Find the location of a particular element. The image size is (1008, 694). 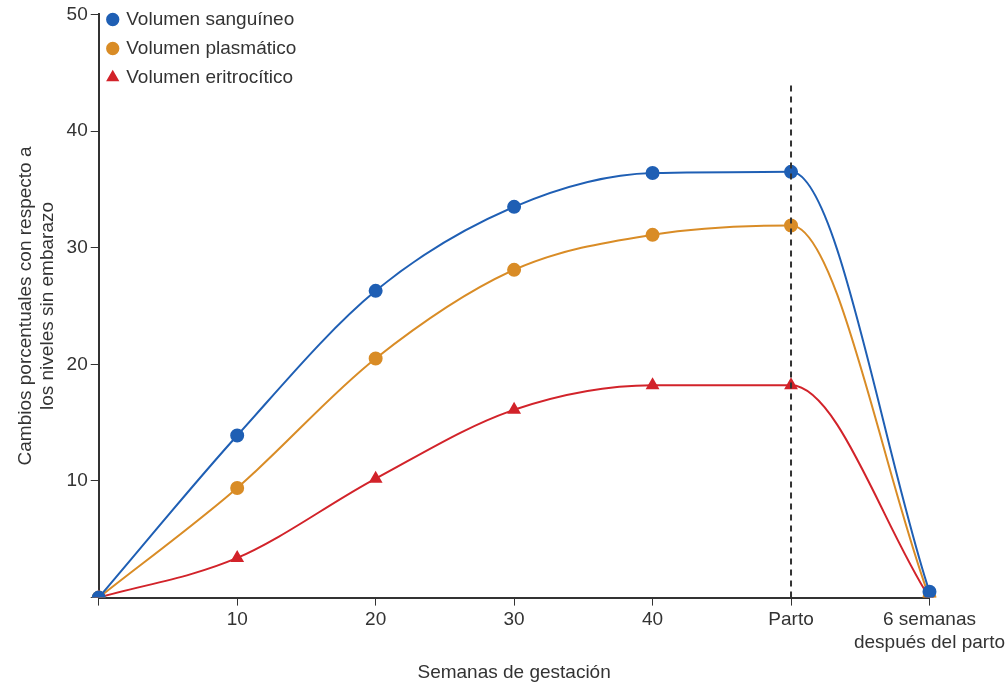

y-tick-label: 20 is located at coordinates (77, 363).